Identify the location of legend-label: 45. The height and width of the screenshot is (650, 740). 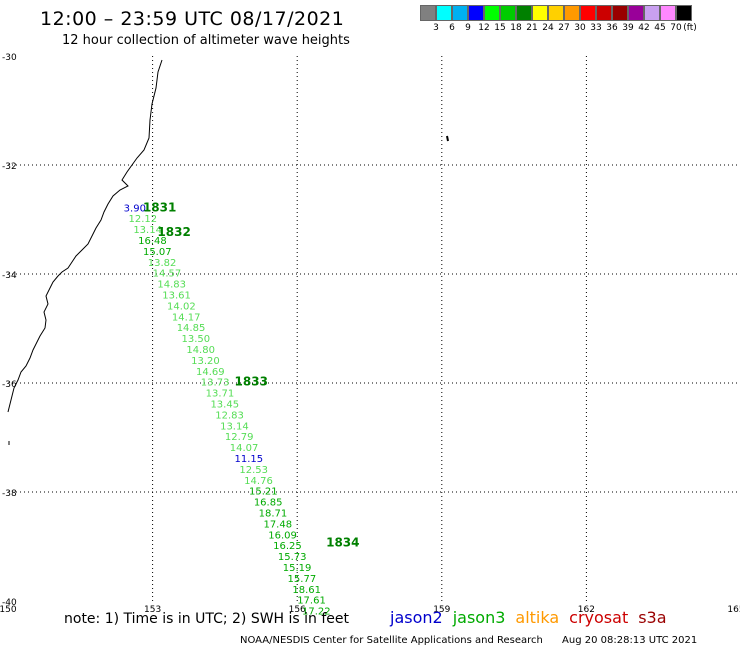
(660, 28).